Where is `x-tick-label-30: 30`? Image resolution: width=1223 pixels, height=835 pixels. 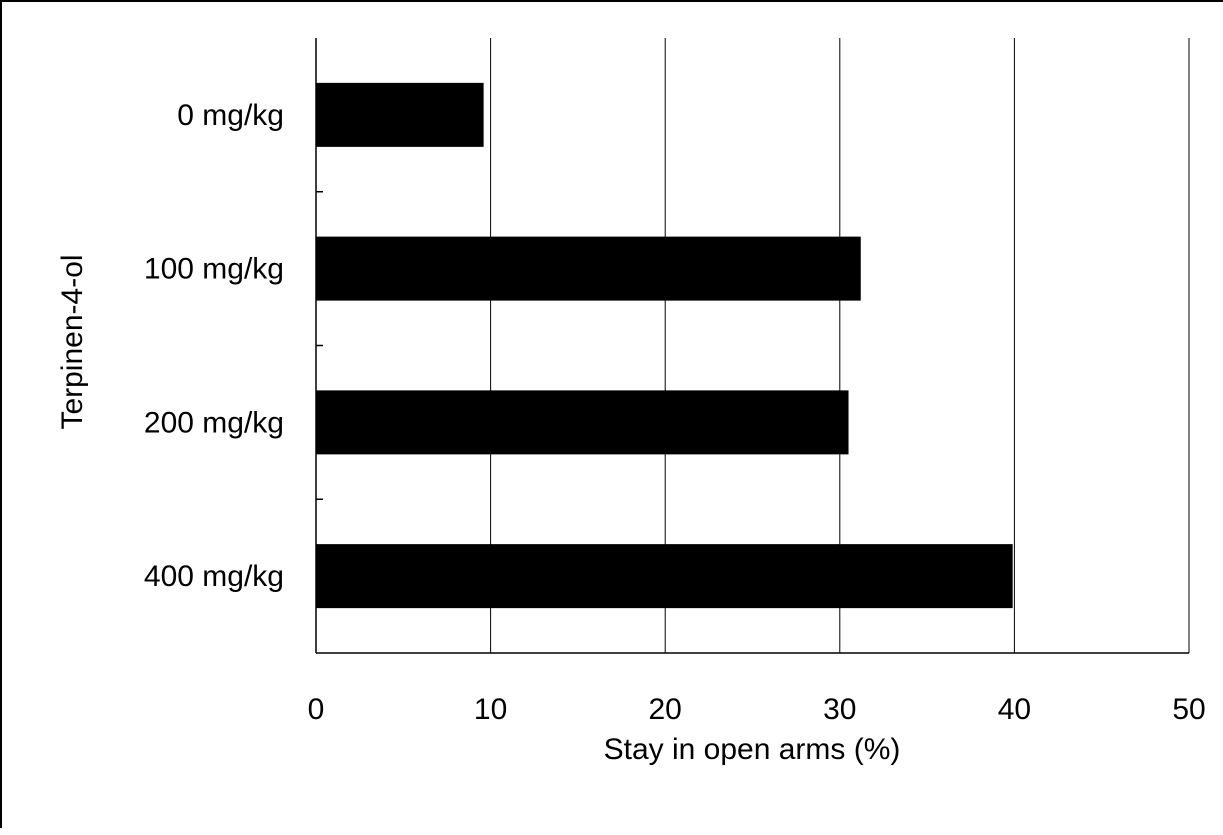 x-tick-label-30: 30 is located at coordinates (839, 709).